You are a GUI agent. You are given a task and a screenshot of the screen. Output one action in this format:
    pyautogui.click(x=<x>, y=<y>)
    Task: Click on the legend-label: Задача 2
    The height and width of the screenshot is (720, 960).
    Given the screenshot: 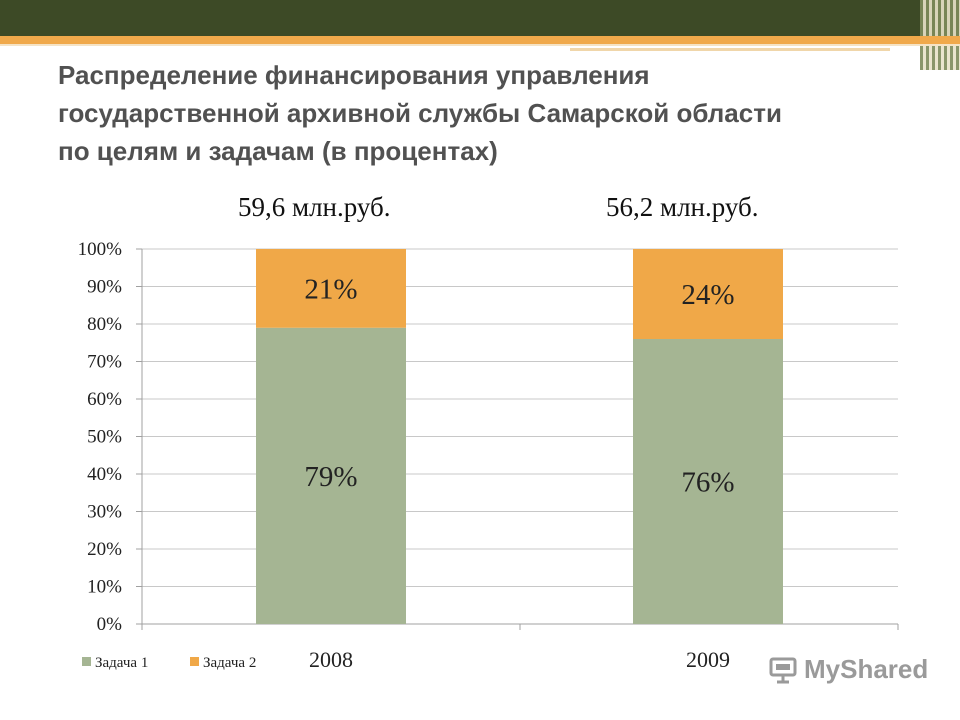 What is the action you would take?
    pyautogui.click(x=229, y=663)
    